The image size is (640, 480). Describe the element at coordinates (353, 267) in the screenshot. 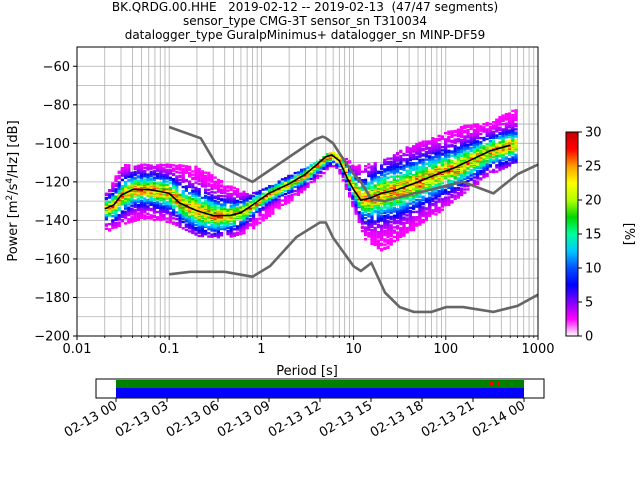

I see `low-noise-model-line` at that location.